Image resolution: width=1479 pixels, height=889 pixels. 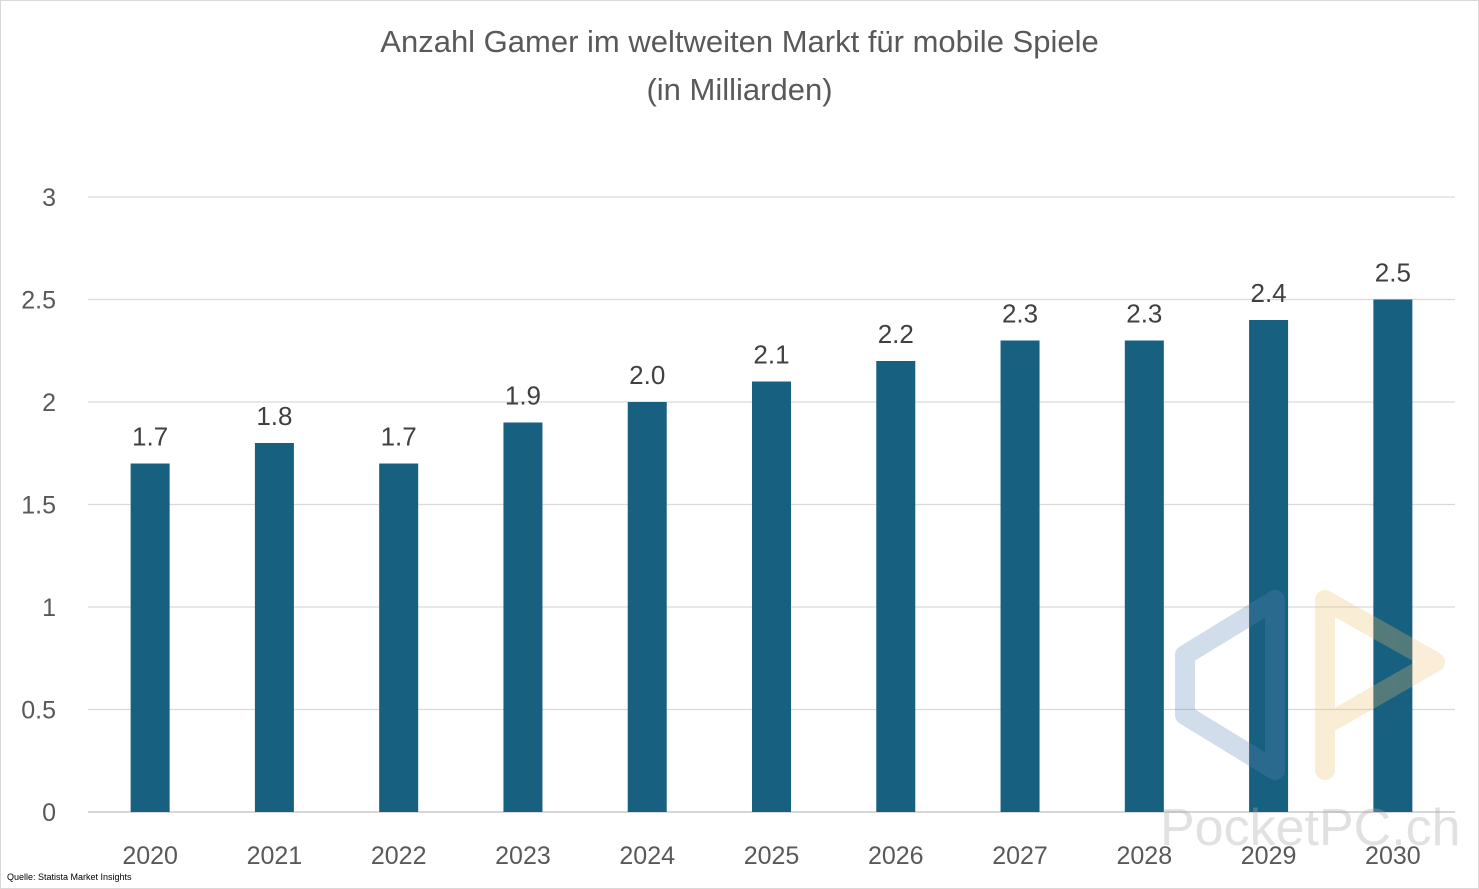 What do you see at coordinates (275, 856) in the screenshot?
I see `x-tick-label: 2021` at bounding box center [275, 856].